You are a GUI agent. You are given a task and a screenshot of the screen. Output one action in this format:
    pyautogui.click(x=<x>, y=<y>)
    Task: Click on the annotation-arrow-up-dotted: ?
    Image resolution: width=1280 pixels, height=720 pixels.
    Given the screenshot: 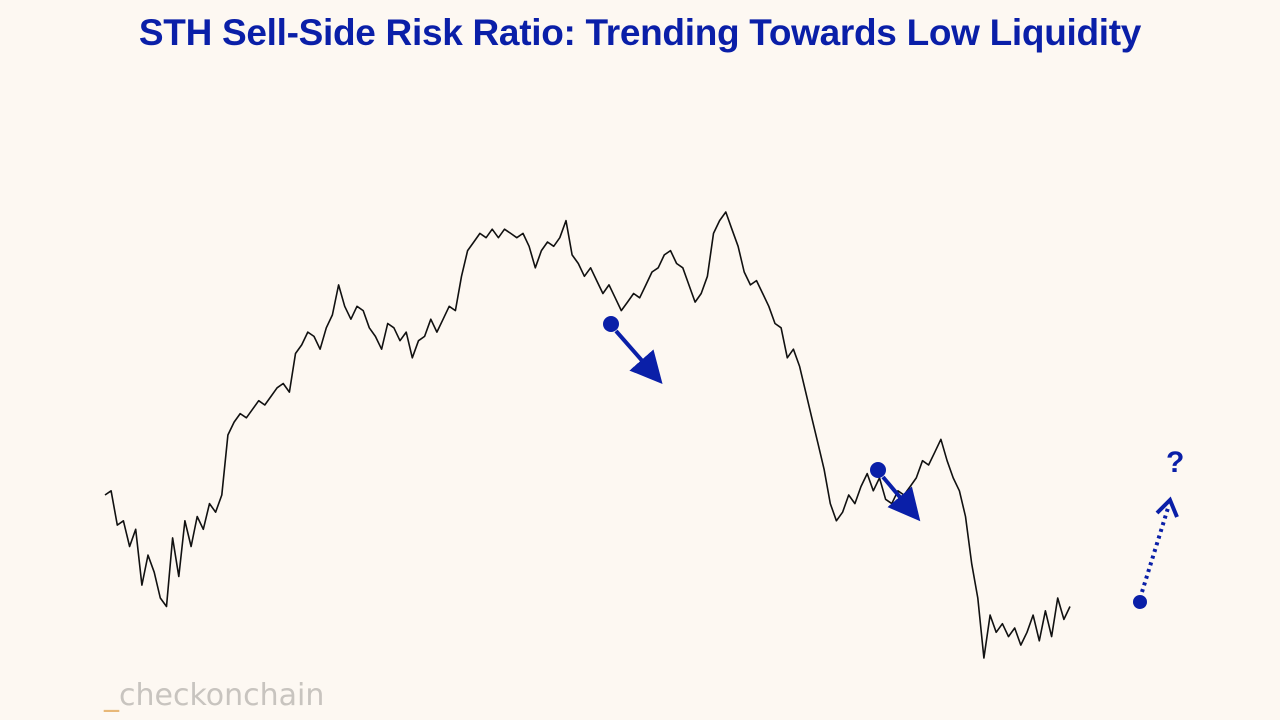 What is the action you would take?
    pyautogui.click(x=1158, y=527)
    